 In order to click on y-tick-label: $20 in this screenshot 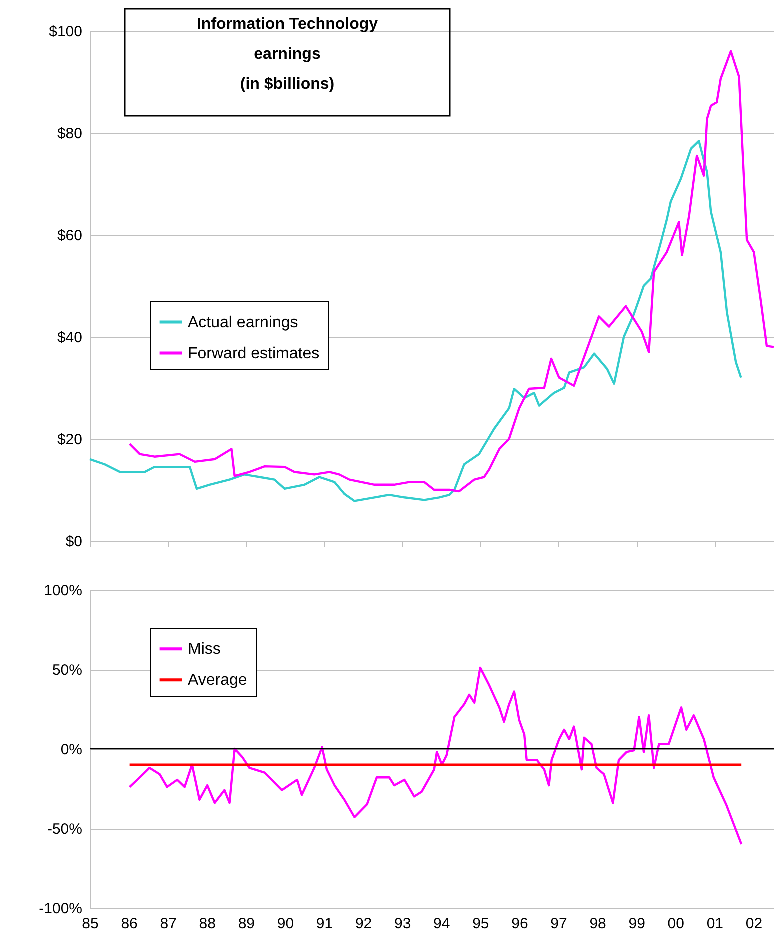, I will do `click(69, 440)`.